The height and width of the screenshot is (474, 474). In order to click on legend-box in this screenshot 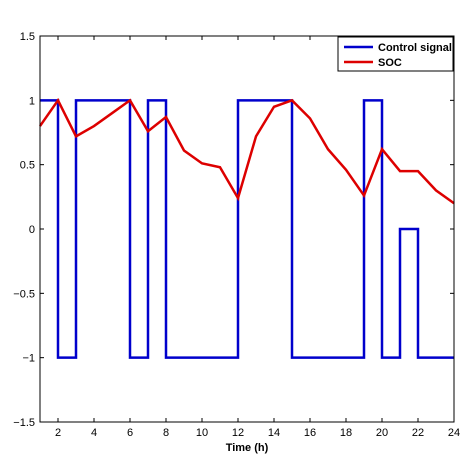, I will do `click(395, 54)`.